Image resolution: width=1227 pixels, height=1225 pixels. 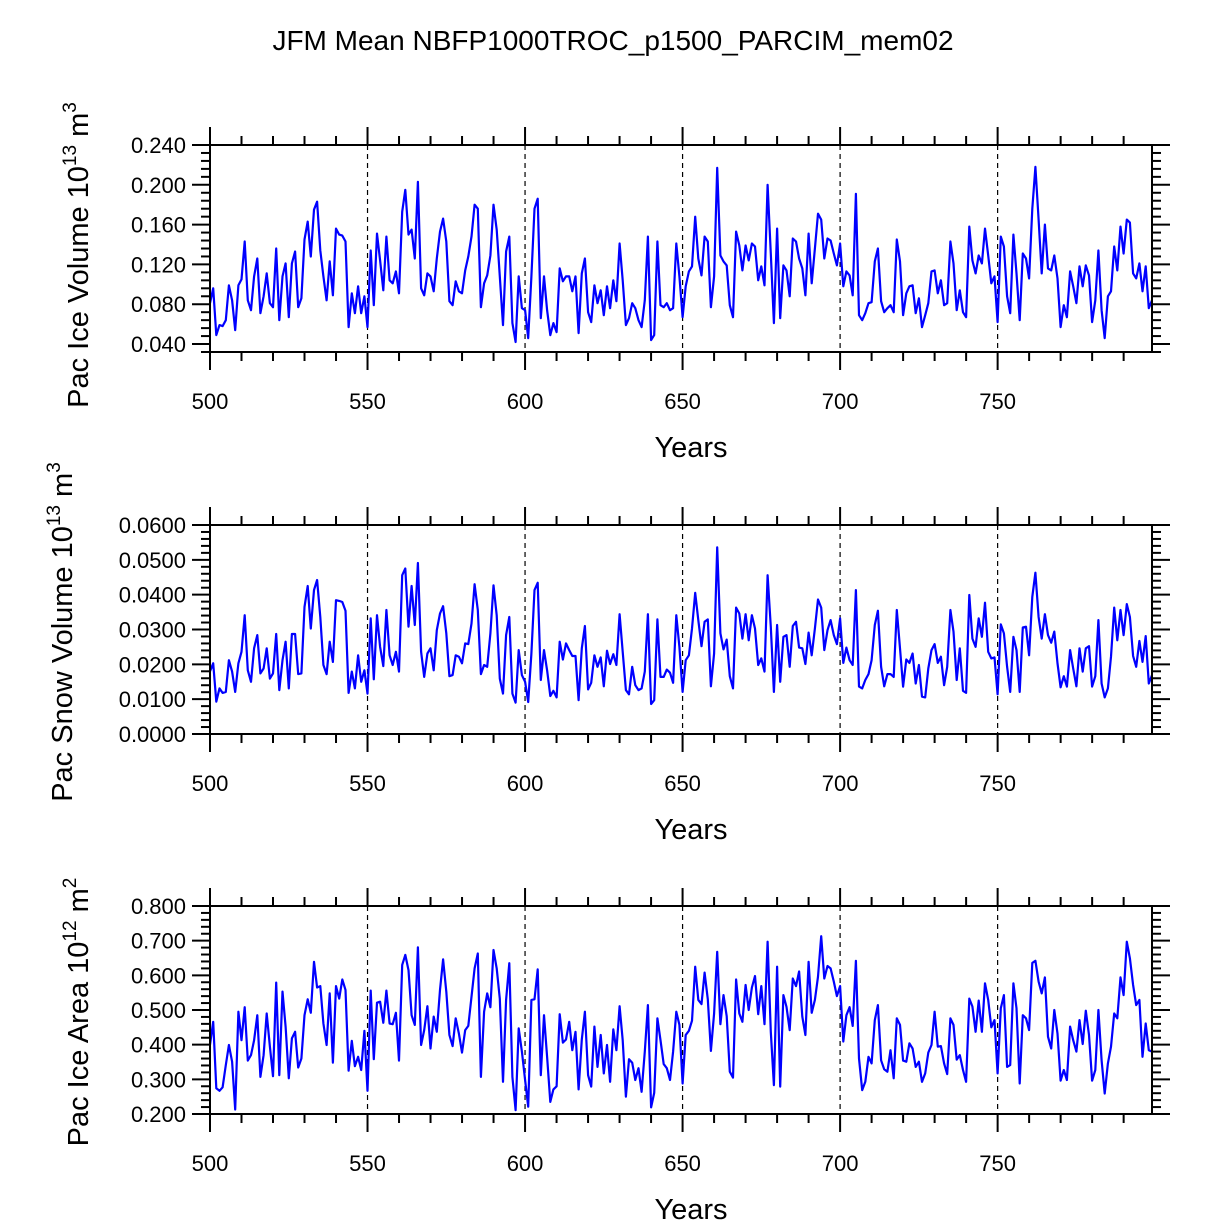 What do you see at coordinates (152, 630) in the screenshot?
I see `y-tick-label: 0.0300` at bounding box center [152, 630].